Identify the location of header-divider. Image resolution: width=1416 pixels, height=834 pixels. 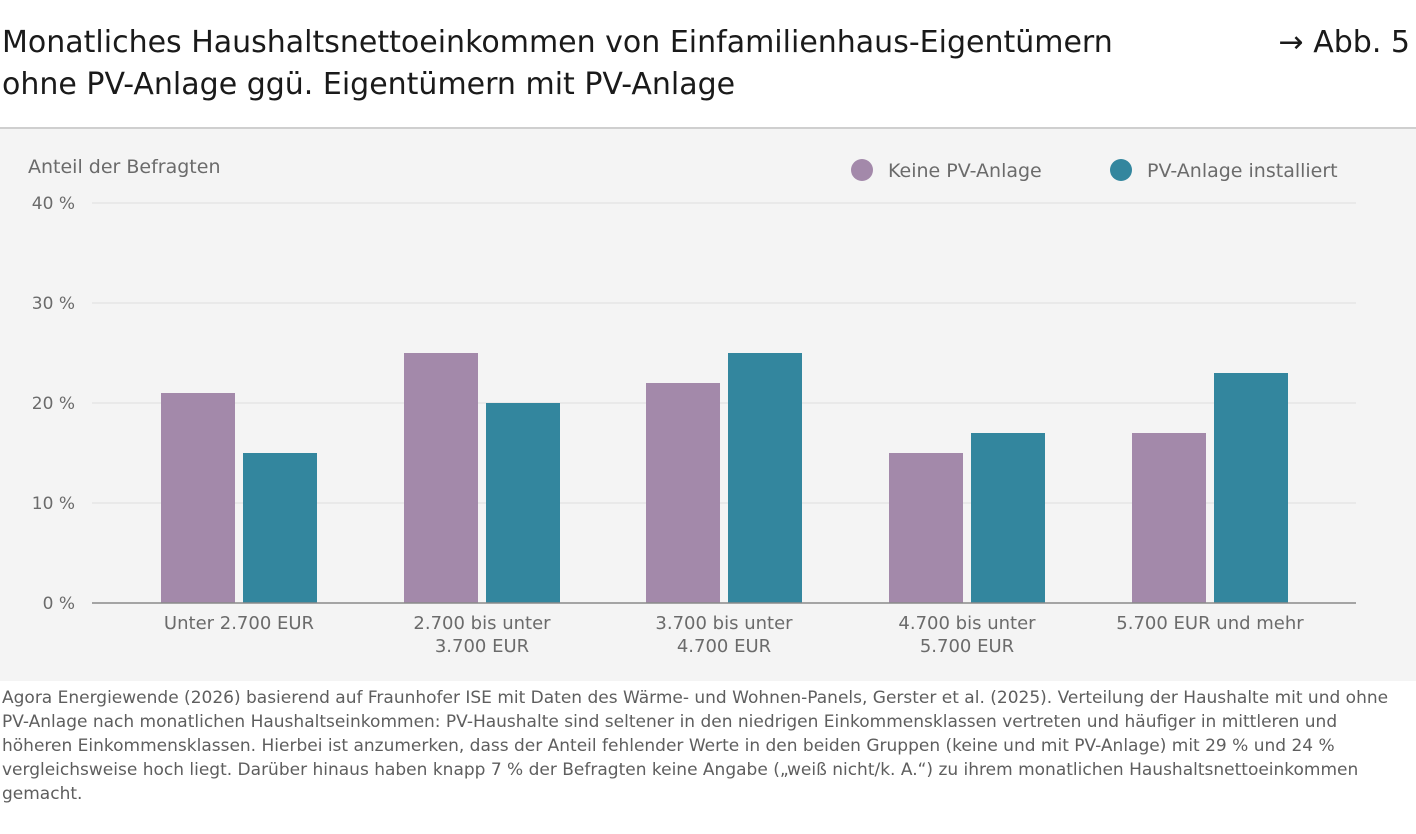
(708, 128).